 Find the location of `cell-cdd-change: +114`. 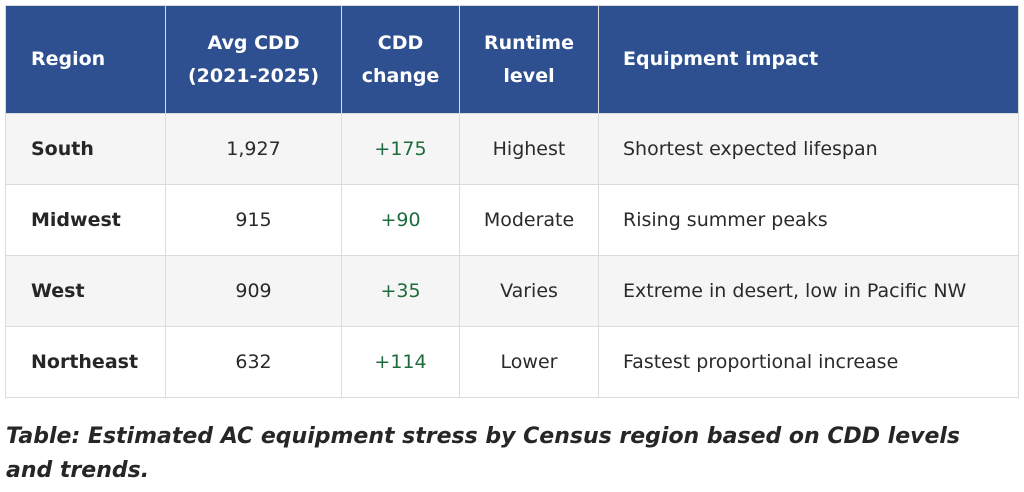

cell-cdd-change: +114 is located at coordinates (400, 362).